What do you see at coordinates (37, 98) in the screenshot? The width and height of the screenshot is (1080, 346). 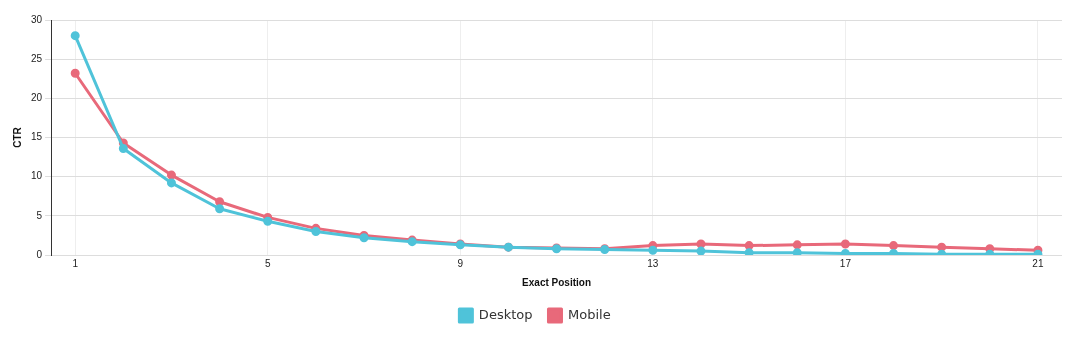 I see `y-tick-label: 20` at bounding box center [37, 98].